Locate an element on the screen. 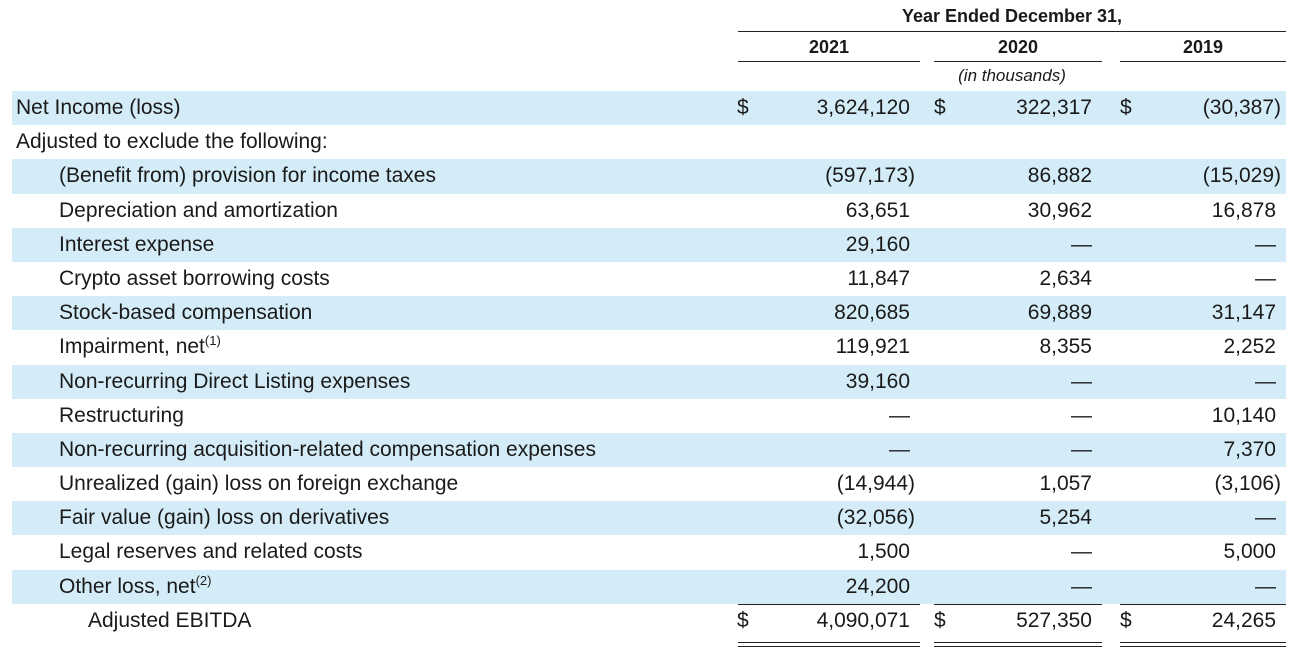  year-rule-2020 is located at coordinates (1018, 61).